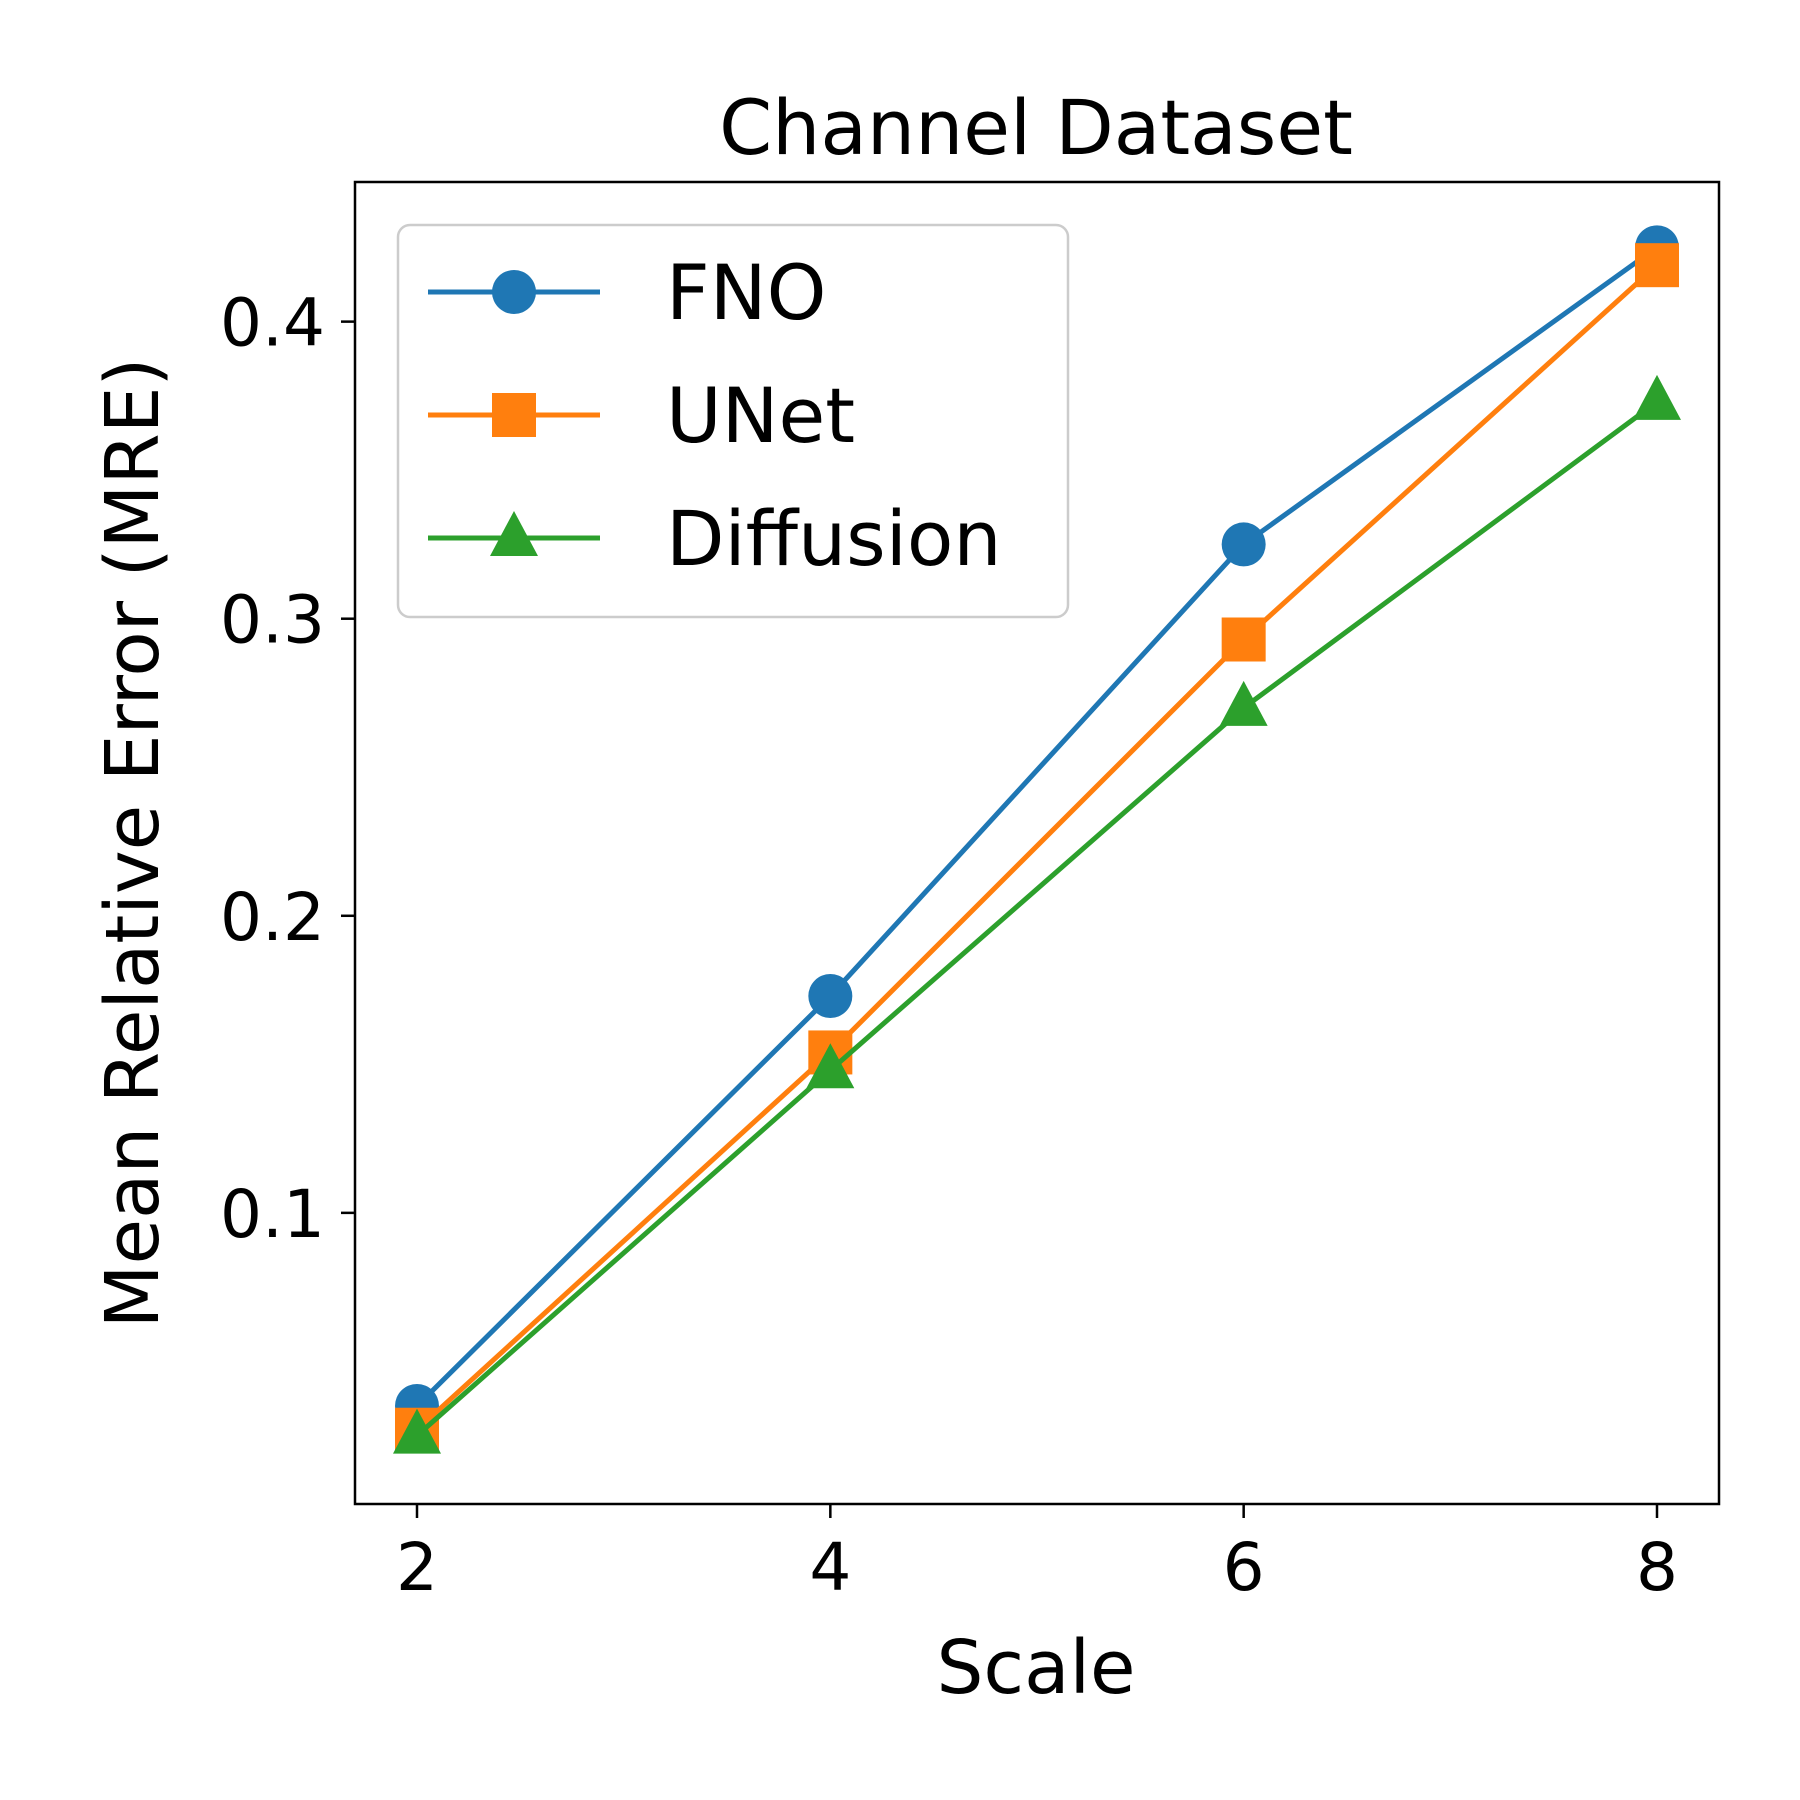 Image resolution: width=1800 pixels, height=1800 pixels. What do you see at coordinates (272, 323) in the screenshot?
I see `y-tick-label: 0.4` at bounding box center [272, 323].